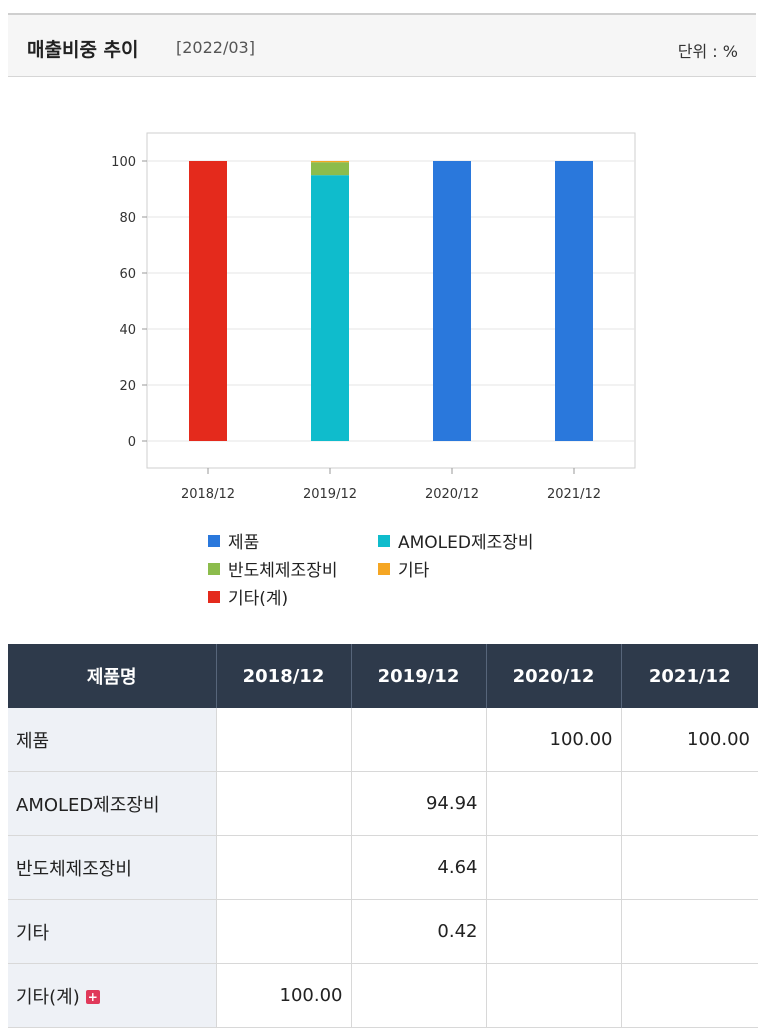 The height and width of the screenshot is (1033, 766). Describe the element at coordinates (330, 494) in the screenshot. I see `x-tick-label: 2019/12` at that location.